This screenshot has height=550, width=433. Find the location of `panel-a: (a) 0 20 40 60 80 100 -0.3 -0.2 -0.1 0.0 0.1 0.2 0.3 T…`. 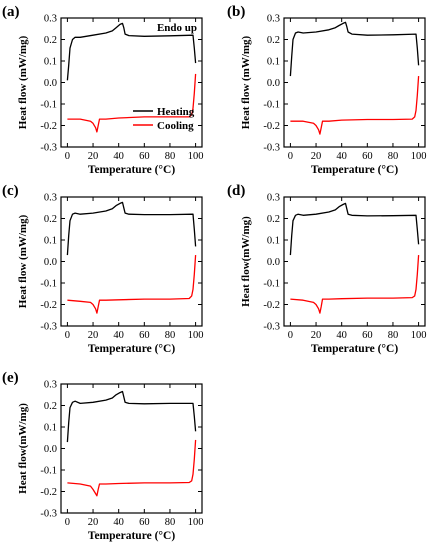

panel-a: (a) 0 20 40 60 80 100 -0.3 -0.2 -0.1 0.0 0.1 0.2 0.3 T… is located at coordinates (102, 90).